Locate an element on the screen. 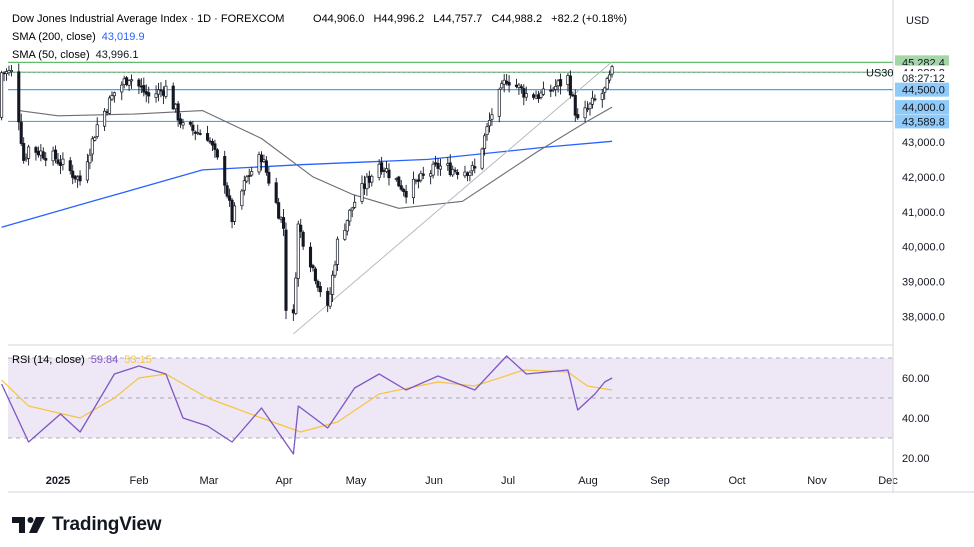  price-tag: 08:27:12 is located at coordinates (922, 78).